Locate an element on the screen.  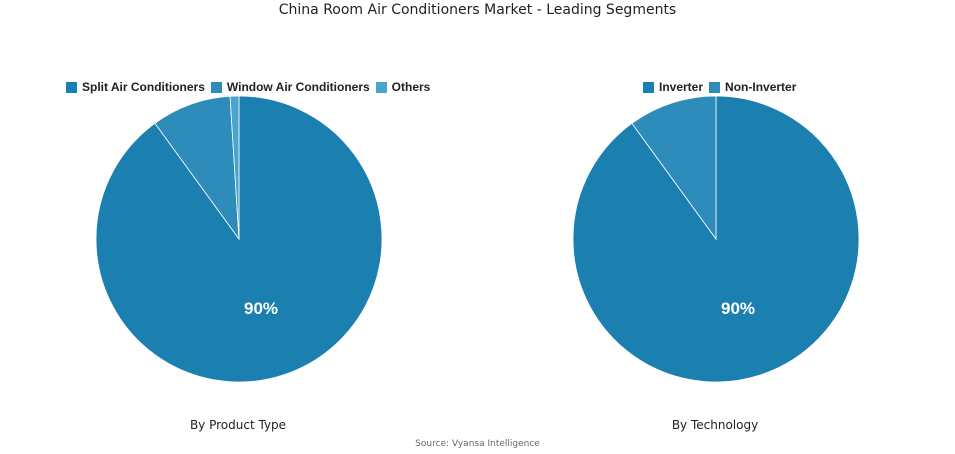
legend-label: Non-Inverter is located at coordinates (761, 87).